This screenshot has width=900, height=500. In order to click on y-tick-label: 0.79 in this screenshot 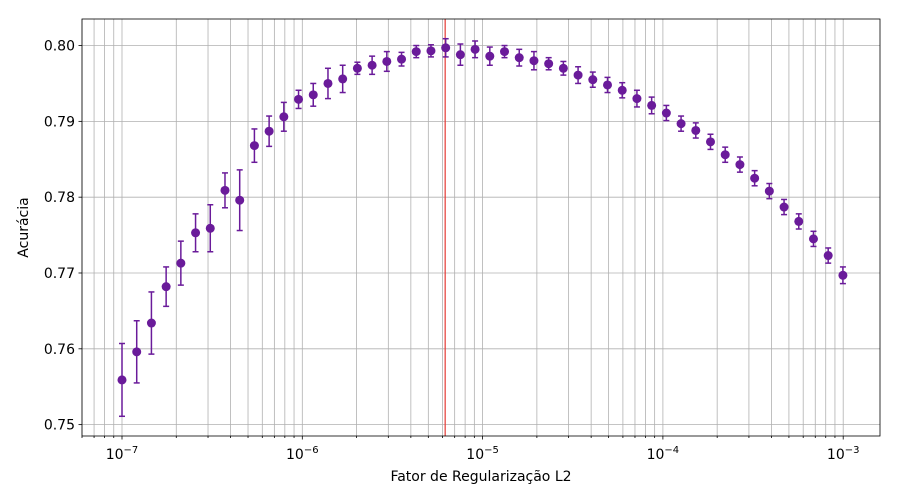, I will do `click(59, 122)`.